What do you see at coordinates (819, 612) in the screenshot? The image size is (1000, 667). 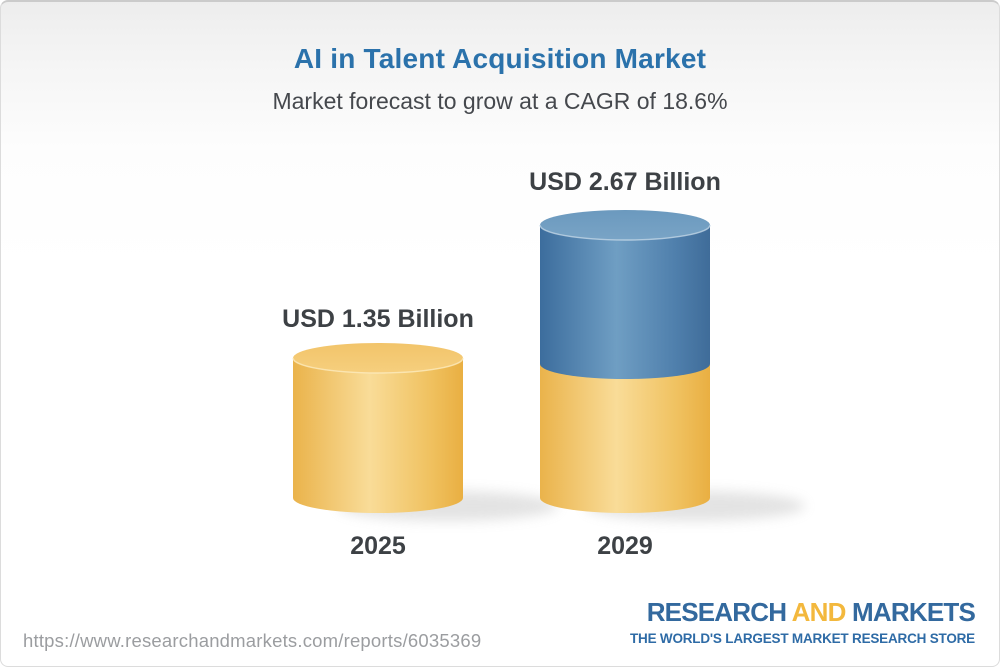 I see `logo-word-and: AND` at bounding box center [819, 612].